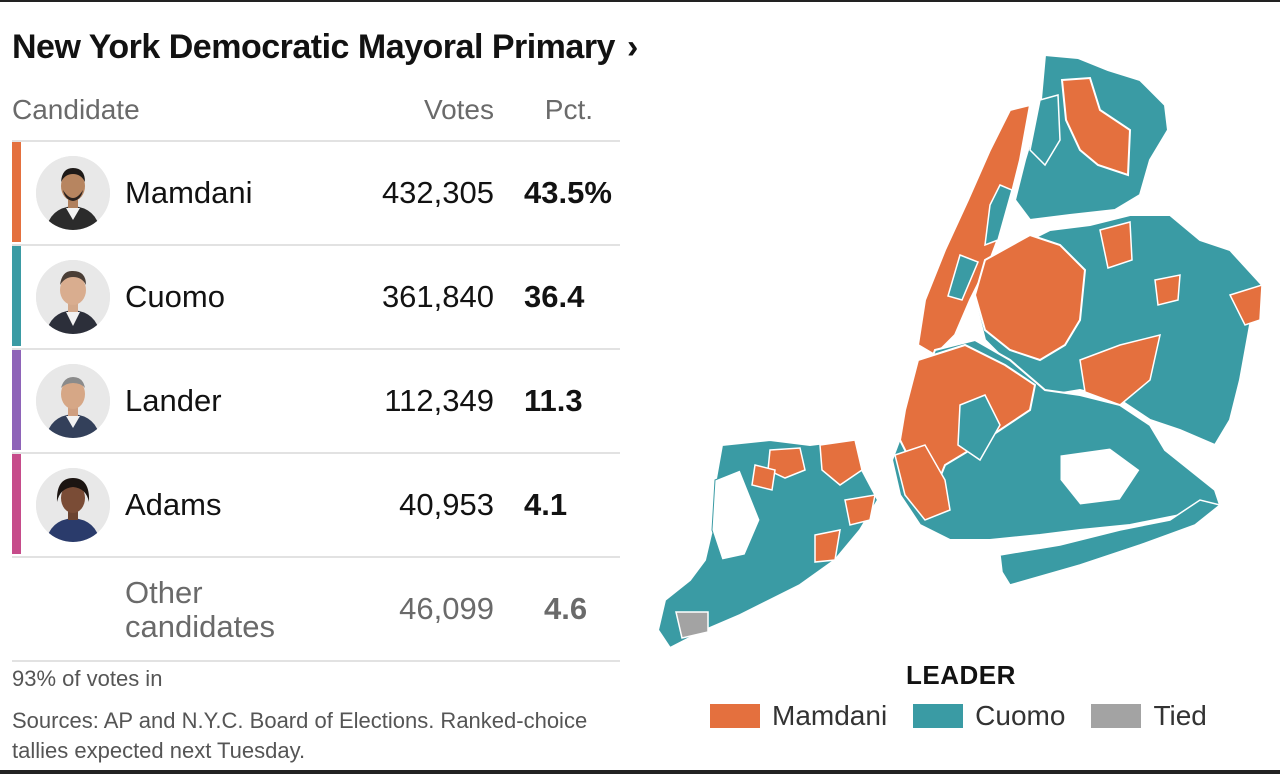 The width and height of the screenshot is (1280, 774). Describe the element at coordinates (568, 109) in the screenshot. I see `column-header-pct: Pct.` at that location.